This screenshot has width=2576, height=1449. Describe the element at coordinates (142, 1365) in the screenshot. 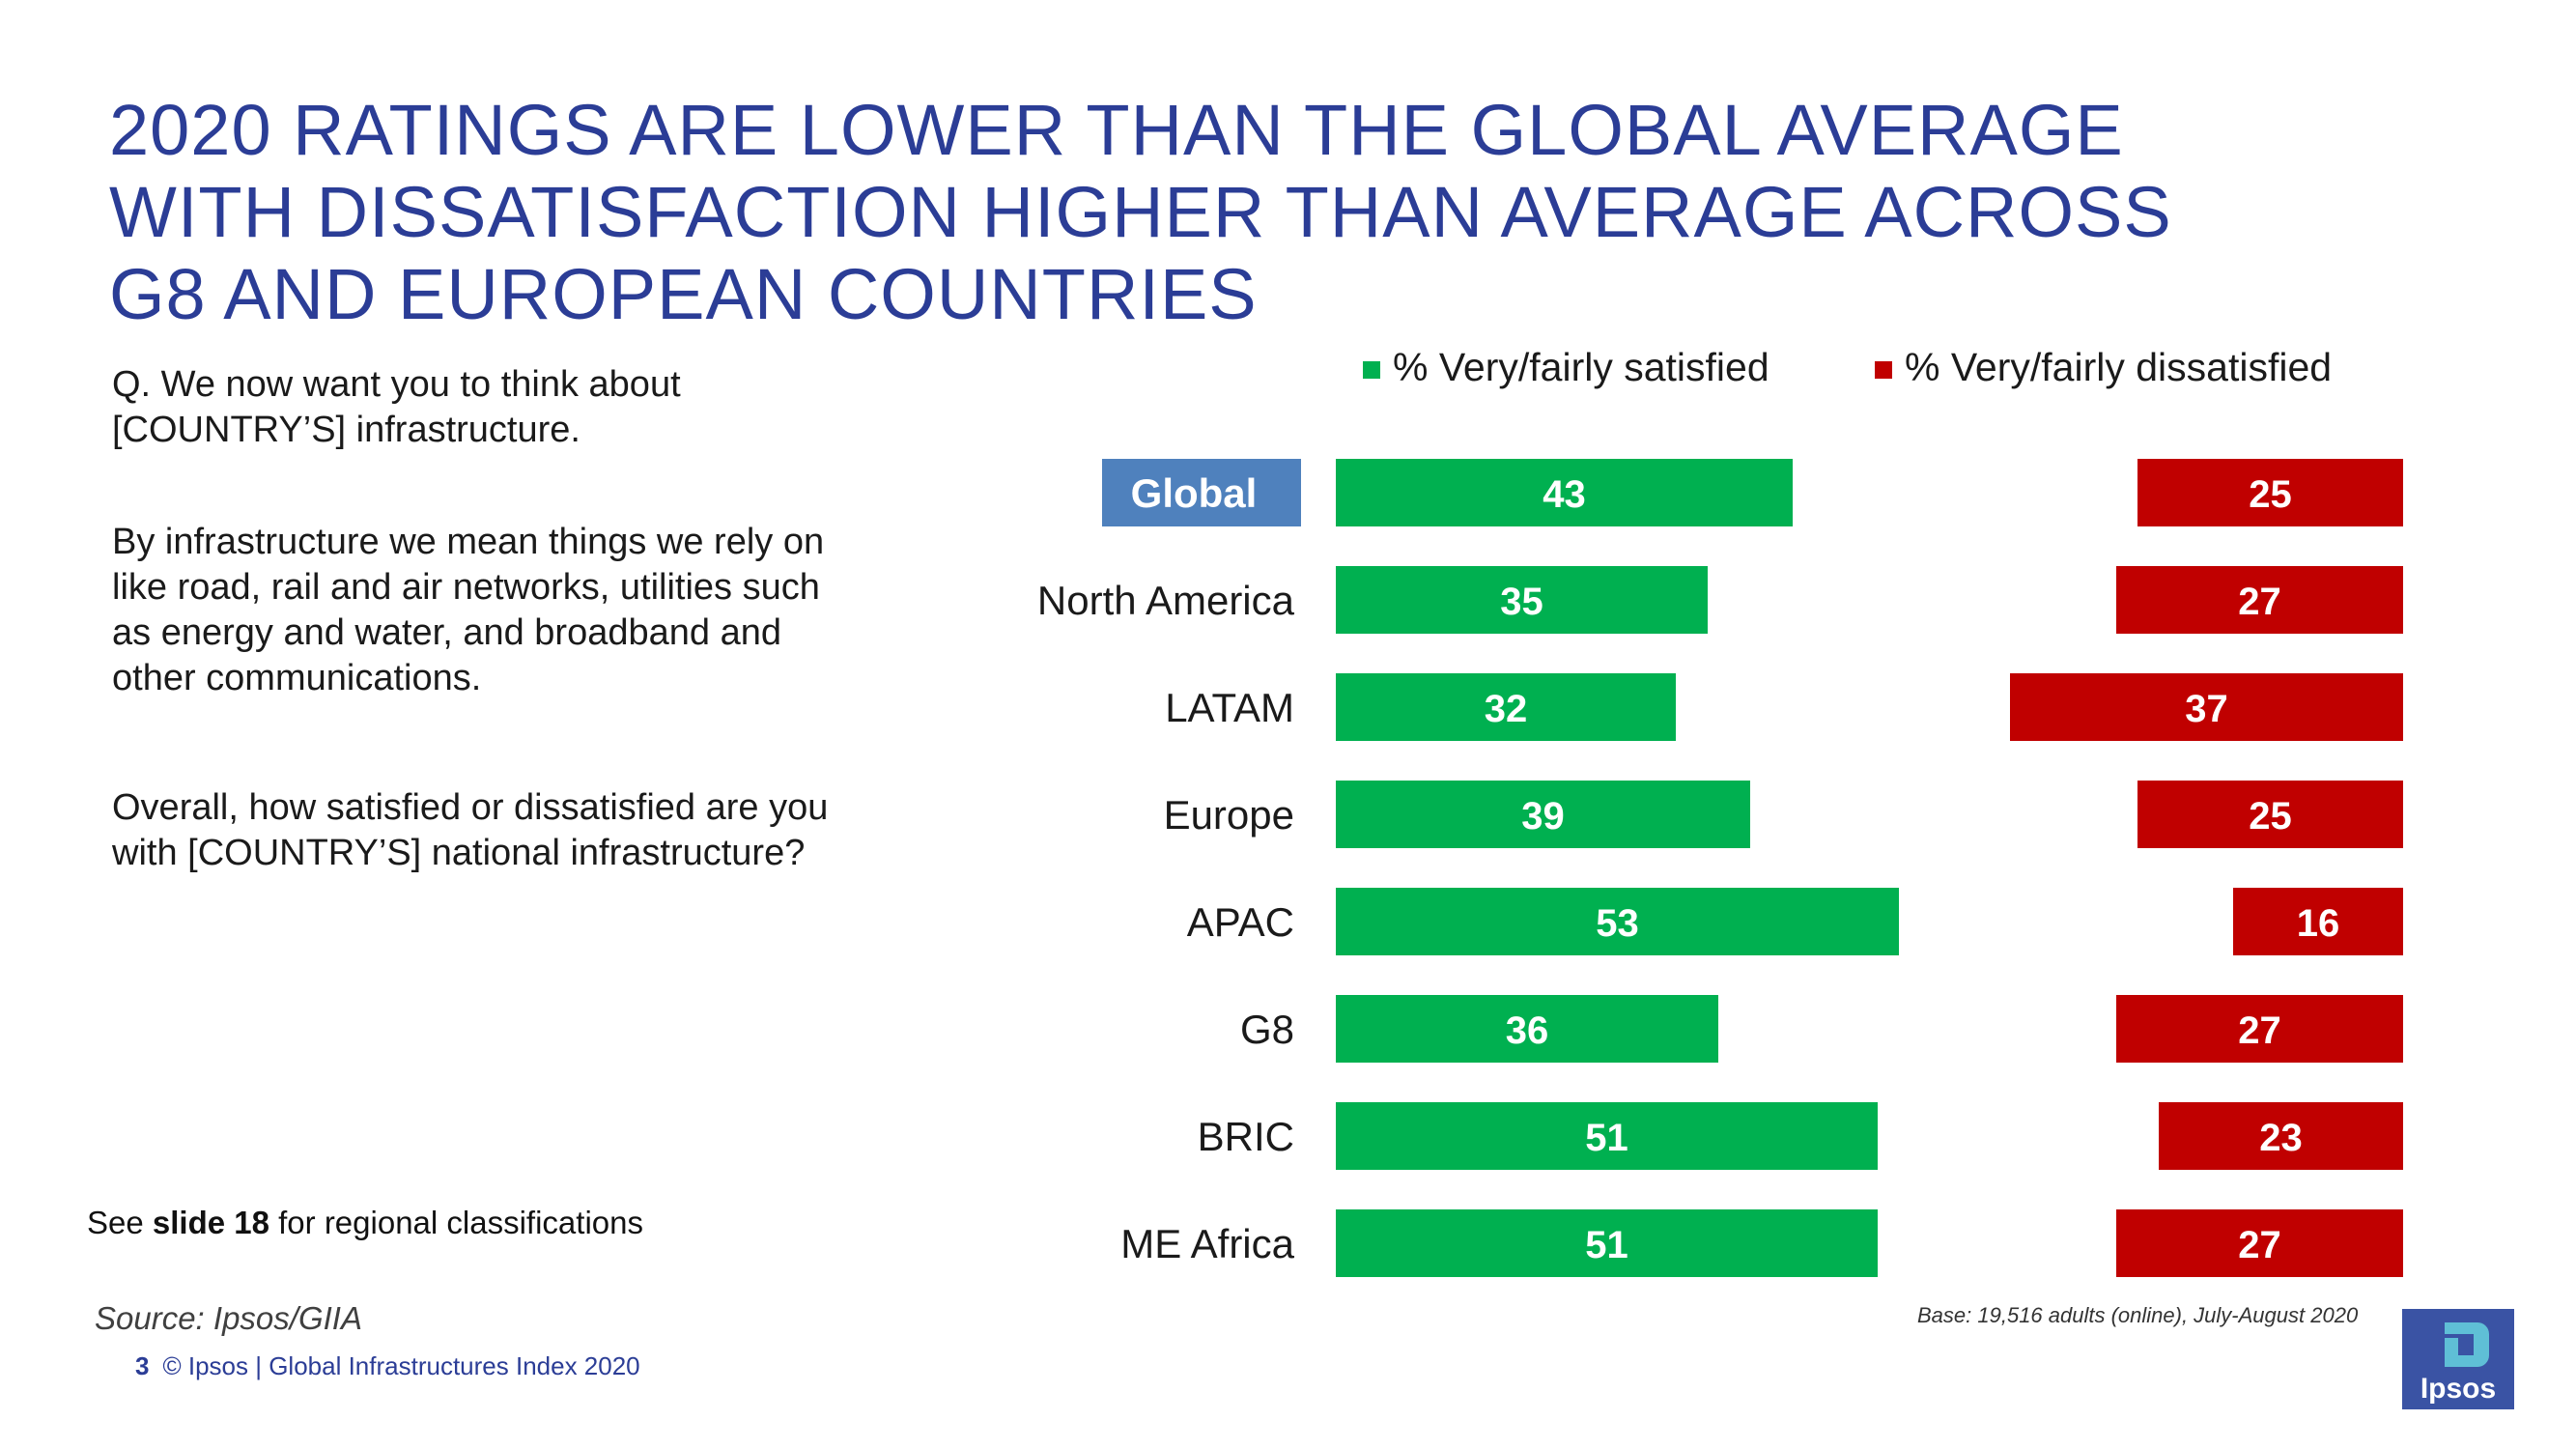

I see `page-number: 3` at that location.